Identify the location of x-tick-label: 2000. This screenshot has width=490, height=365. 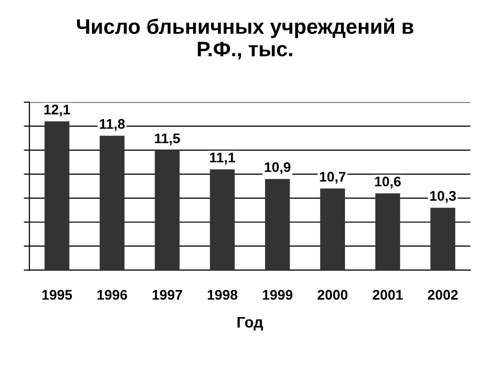
(333, 295).